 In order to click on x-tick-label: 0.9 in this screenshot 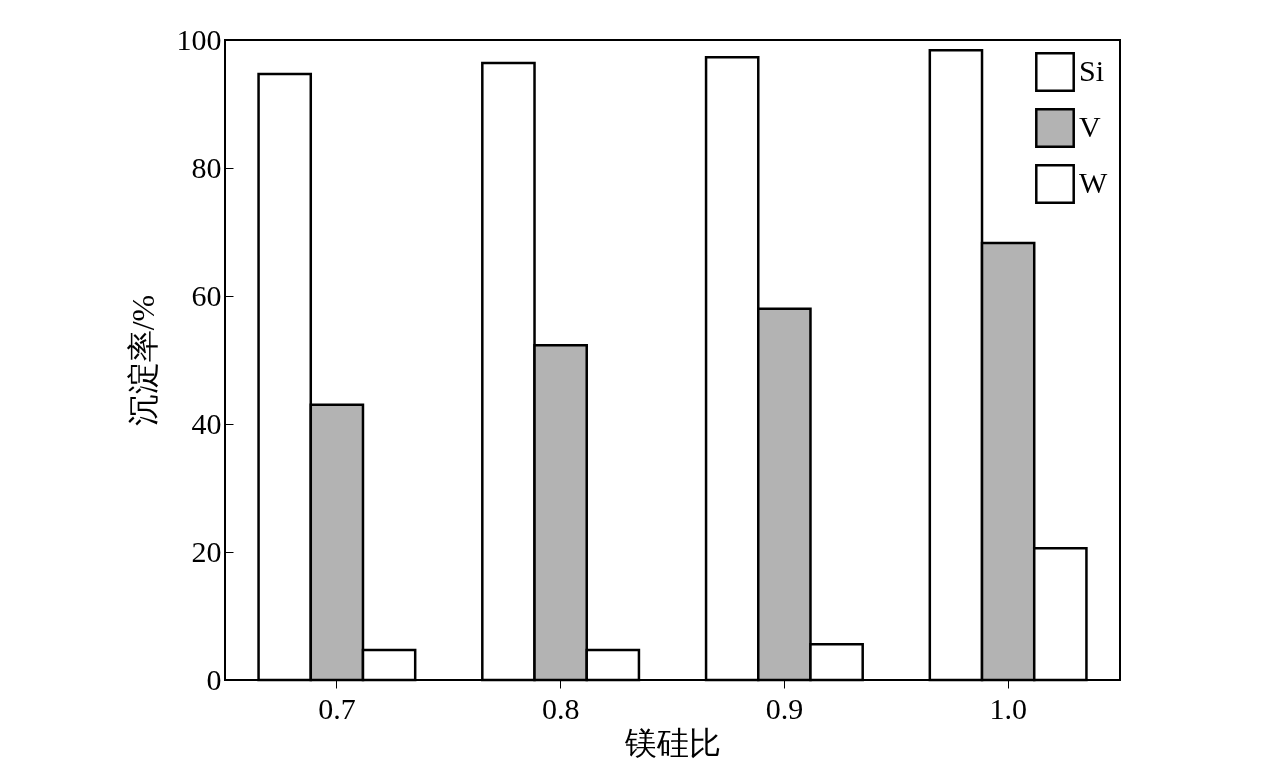, I will do `click(784, 708)`.